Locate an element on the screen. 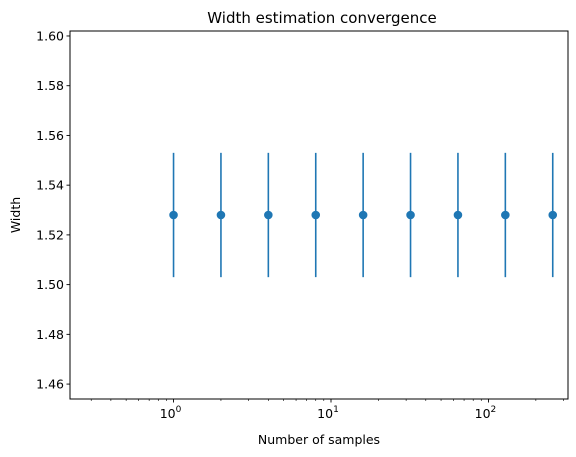 This screenshot has width=576, height=457. y-axis-label: Width is located at coordinates (15, 215).